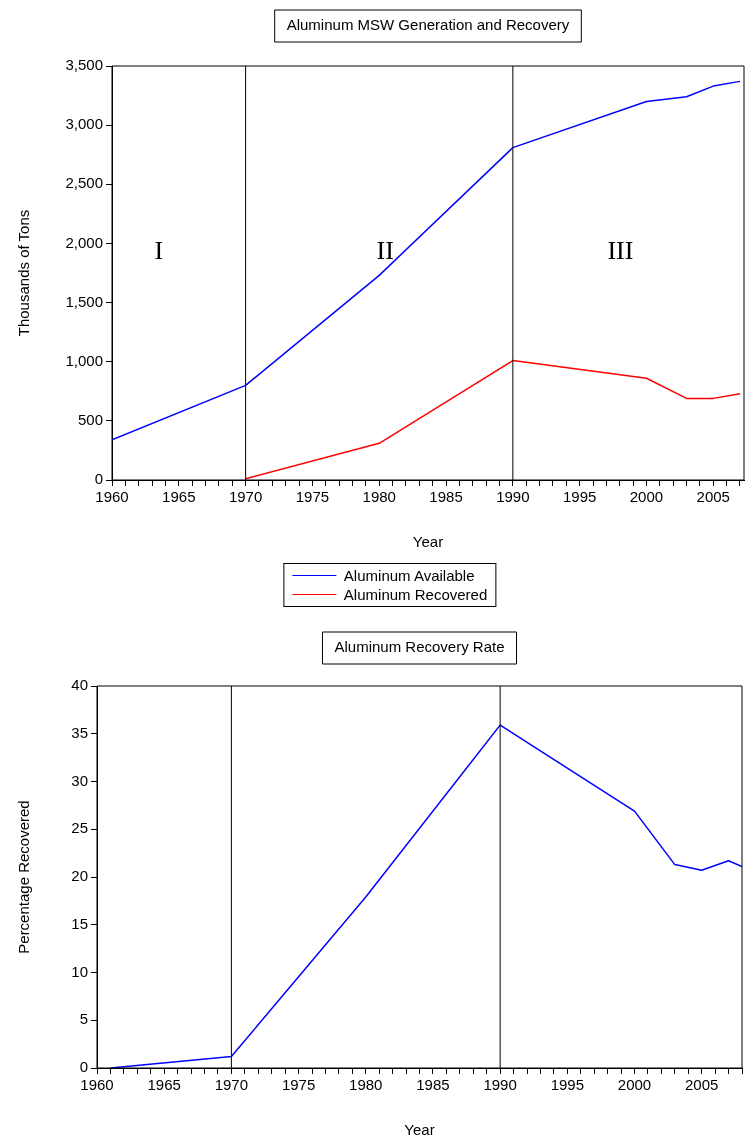 This screenshot has height=1148, width=745. Describe the element at coordinates (90, 419) in the screenshot. I see `y-tick-label: 500` at that location.